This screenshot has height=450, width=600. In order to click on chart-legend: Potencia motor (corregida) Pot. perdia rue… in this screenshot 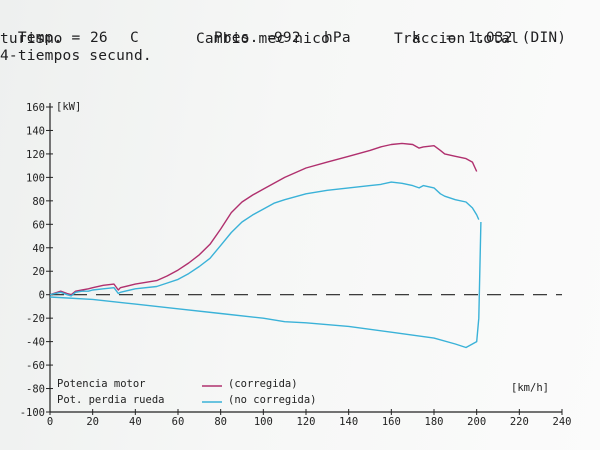, I will do `click(187, 392)`.